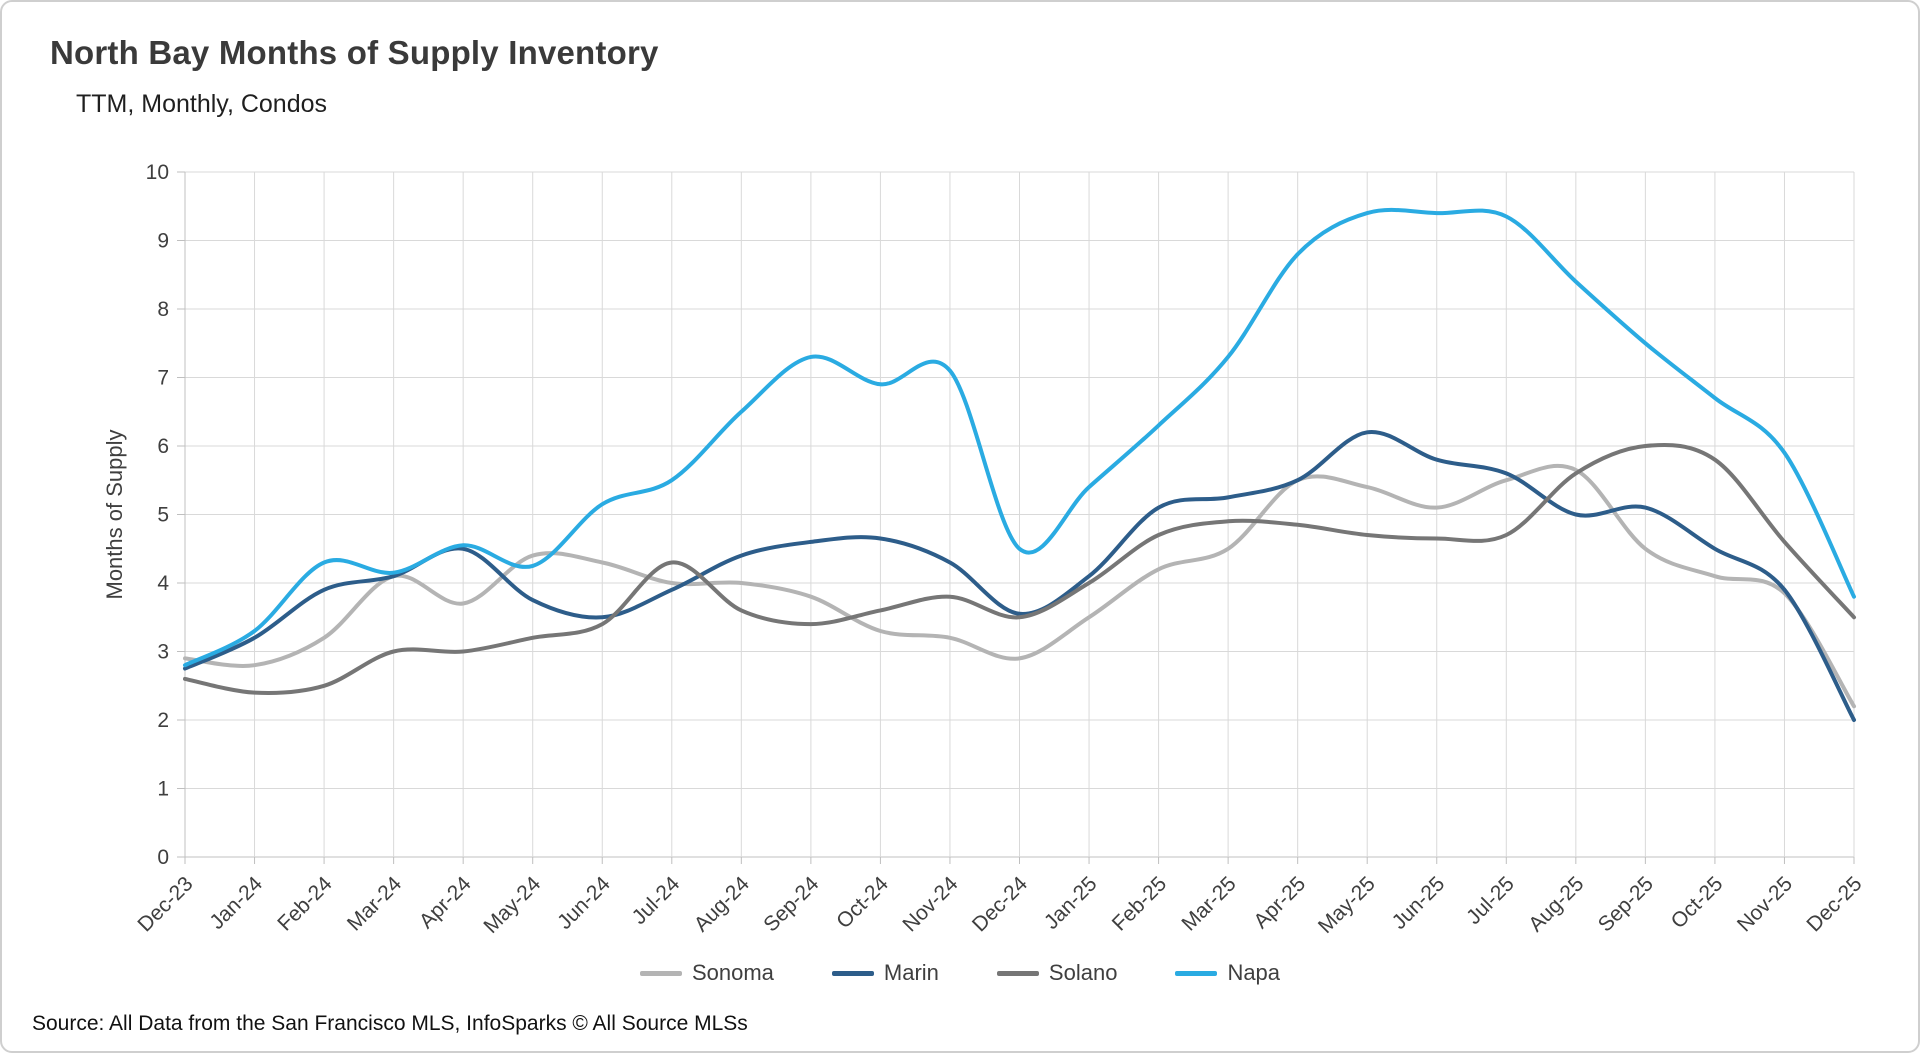 The image size is (1920, 1055). What do you see at coordinates (163, 652) in the screenshot?
I see `y-tick-label: 3` at bounding box center [163, 652].